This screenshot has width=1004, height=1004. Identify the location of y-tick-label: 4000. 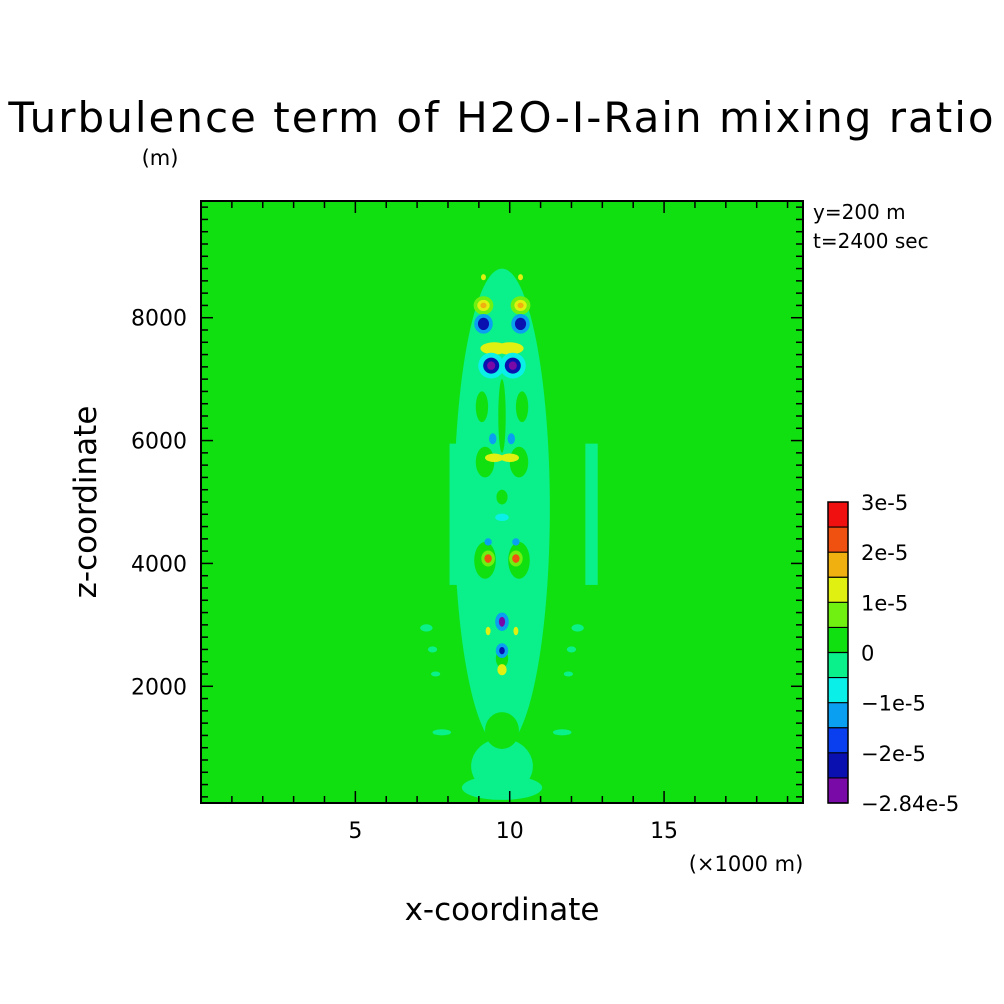
(159, 564).